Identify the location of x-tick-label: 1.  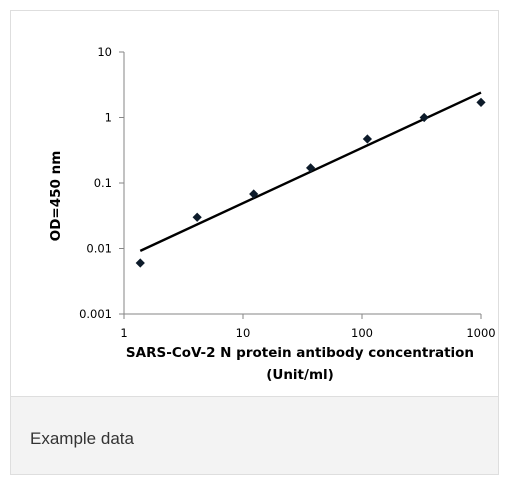
(123, 333).